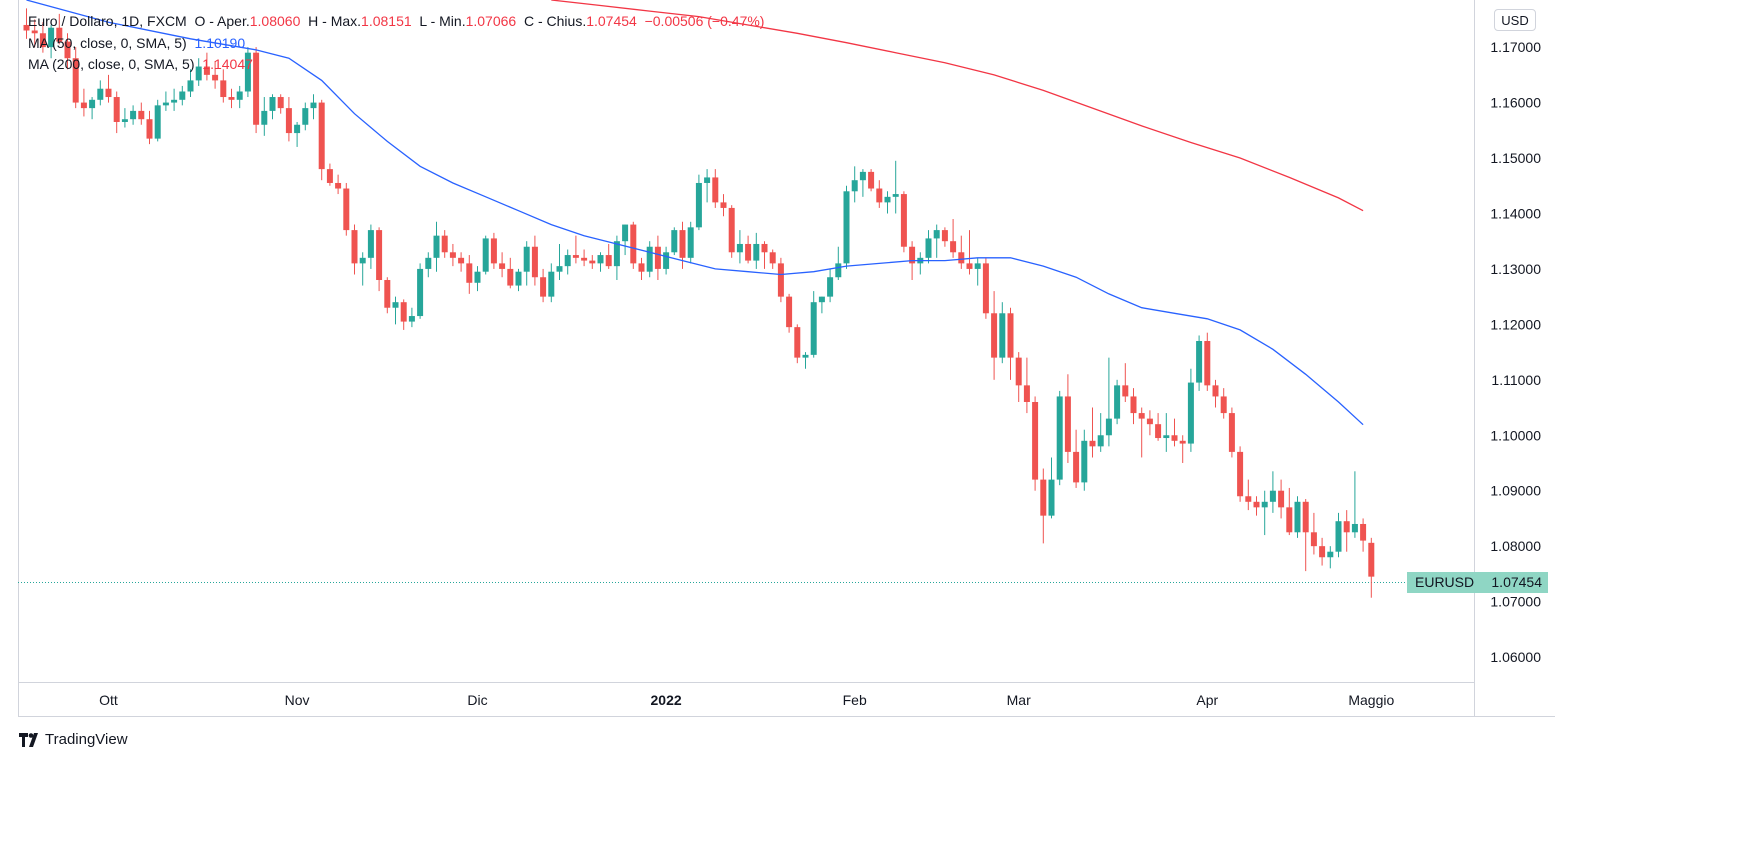 This screenshot has height=849, width=1759. I want to click on x-tick-label: Dic, so click(477, 700).